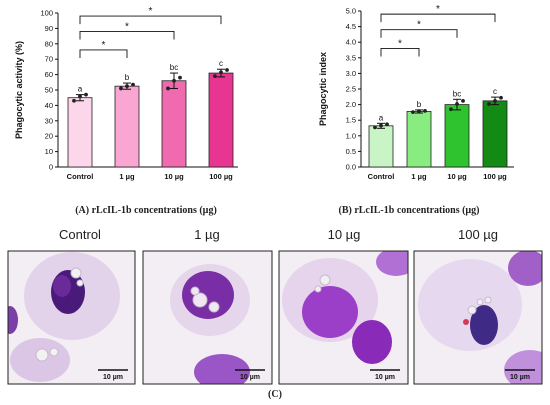 The height and width of the screenshot is (405, 550). I want to click on y-tick-label: 10, so click(49, 151).